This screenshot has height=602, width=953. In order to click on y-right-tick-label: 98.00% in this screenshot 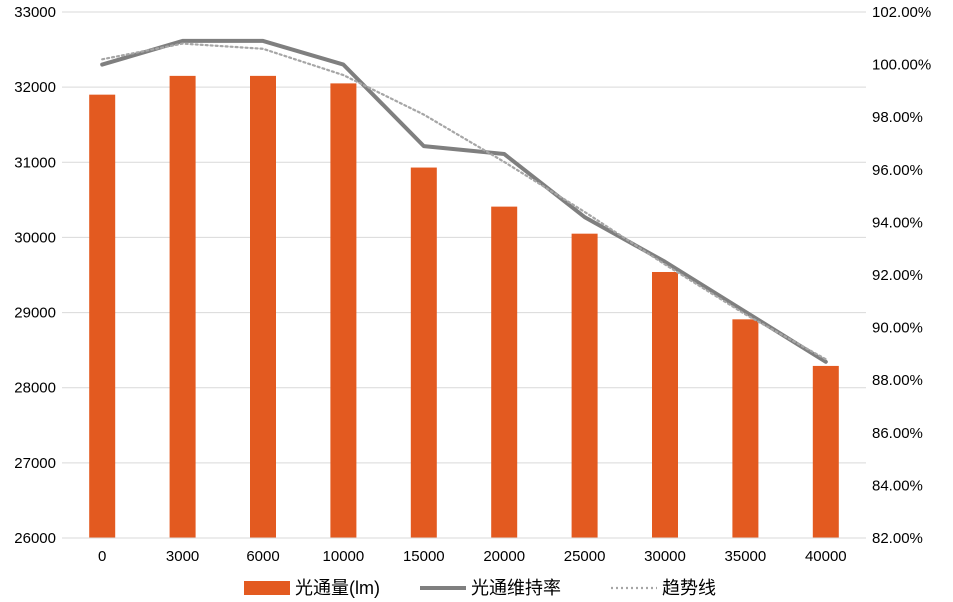, I will do `click(897, 117)`.